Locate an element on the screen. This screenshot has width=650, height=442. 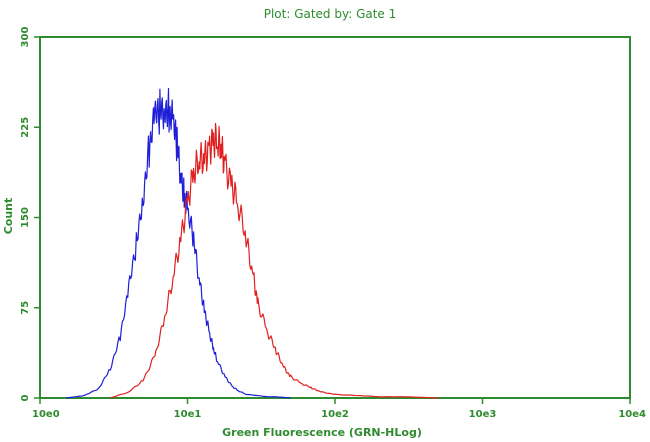
y-tick-label: 225 is located at coordinates (25, 127).